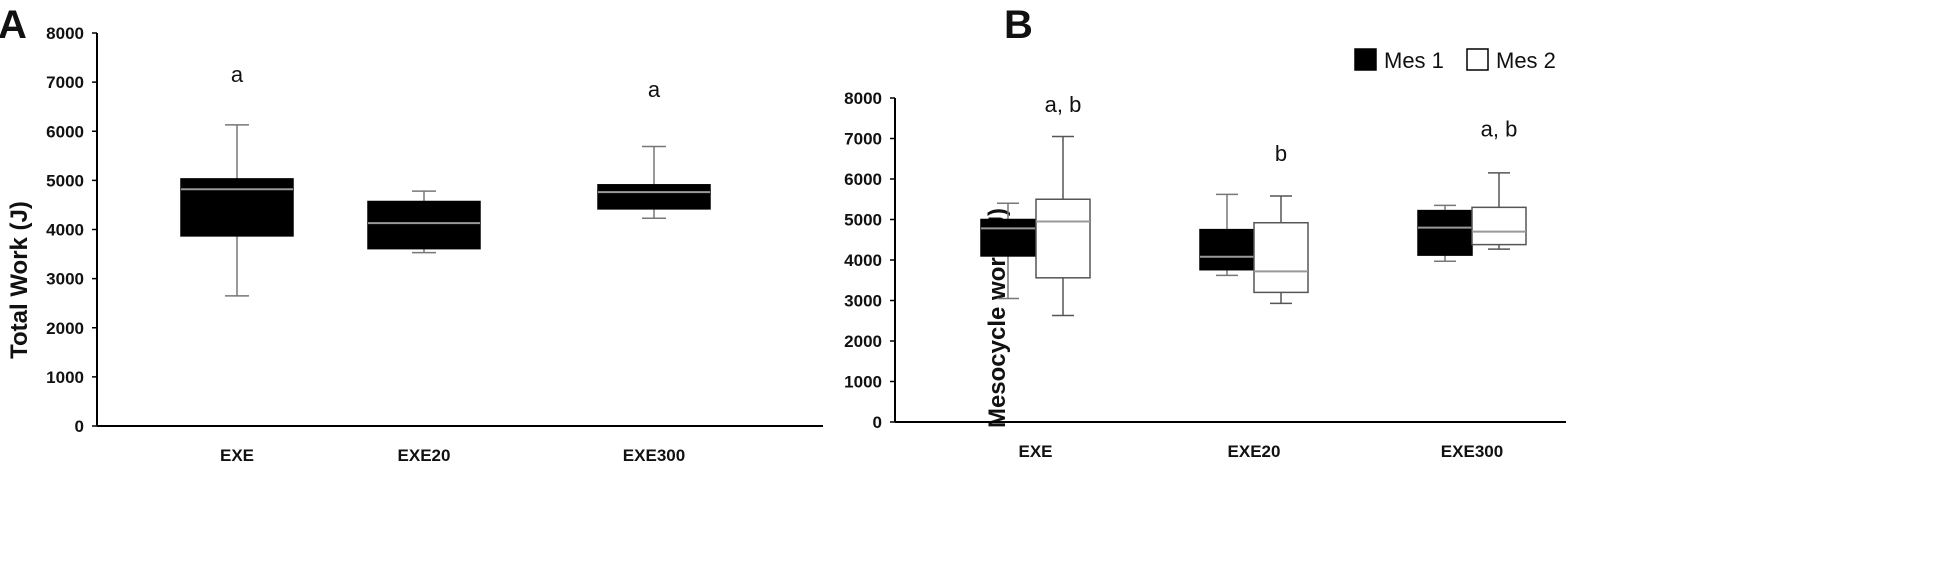 The height and width of the screenshot is (573, 1946). I want to click on panel-b-y-tick-label: 2000, so click(863, 341).